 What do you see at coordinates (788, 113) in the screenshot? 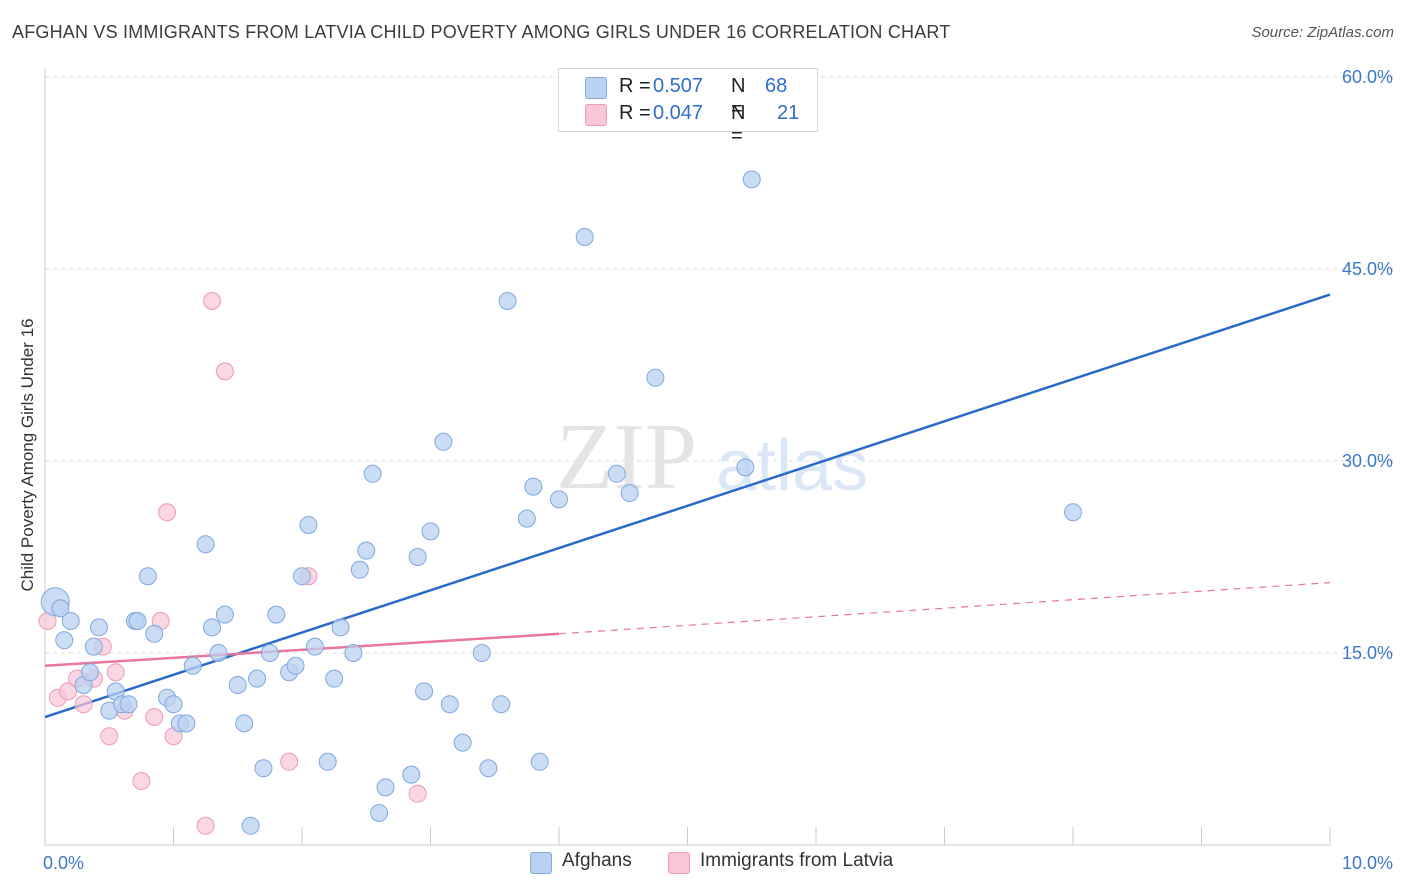
I see `legend-n-value: 21` at bounding box center [788, 113].